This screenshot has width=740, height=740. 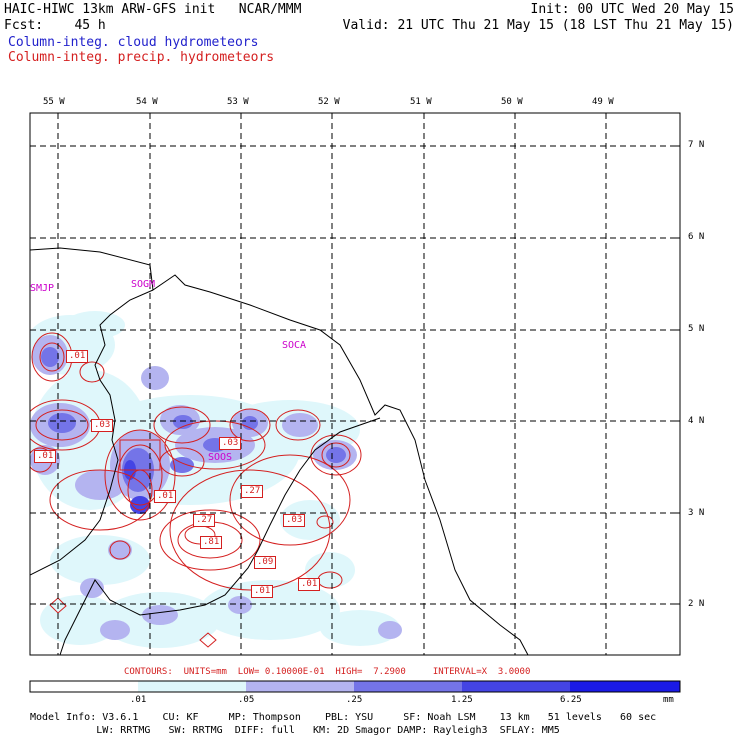 I want to click on lat-label: 2 N, so click(x=696, y=604).